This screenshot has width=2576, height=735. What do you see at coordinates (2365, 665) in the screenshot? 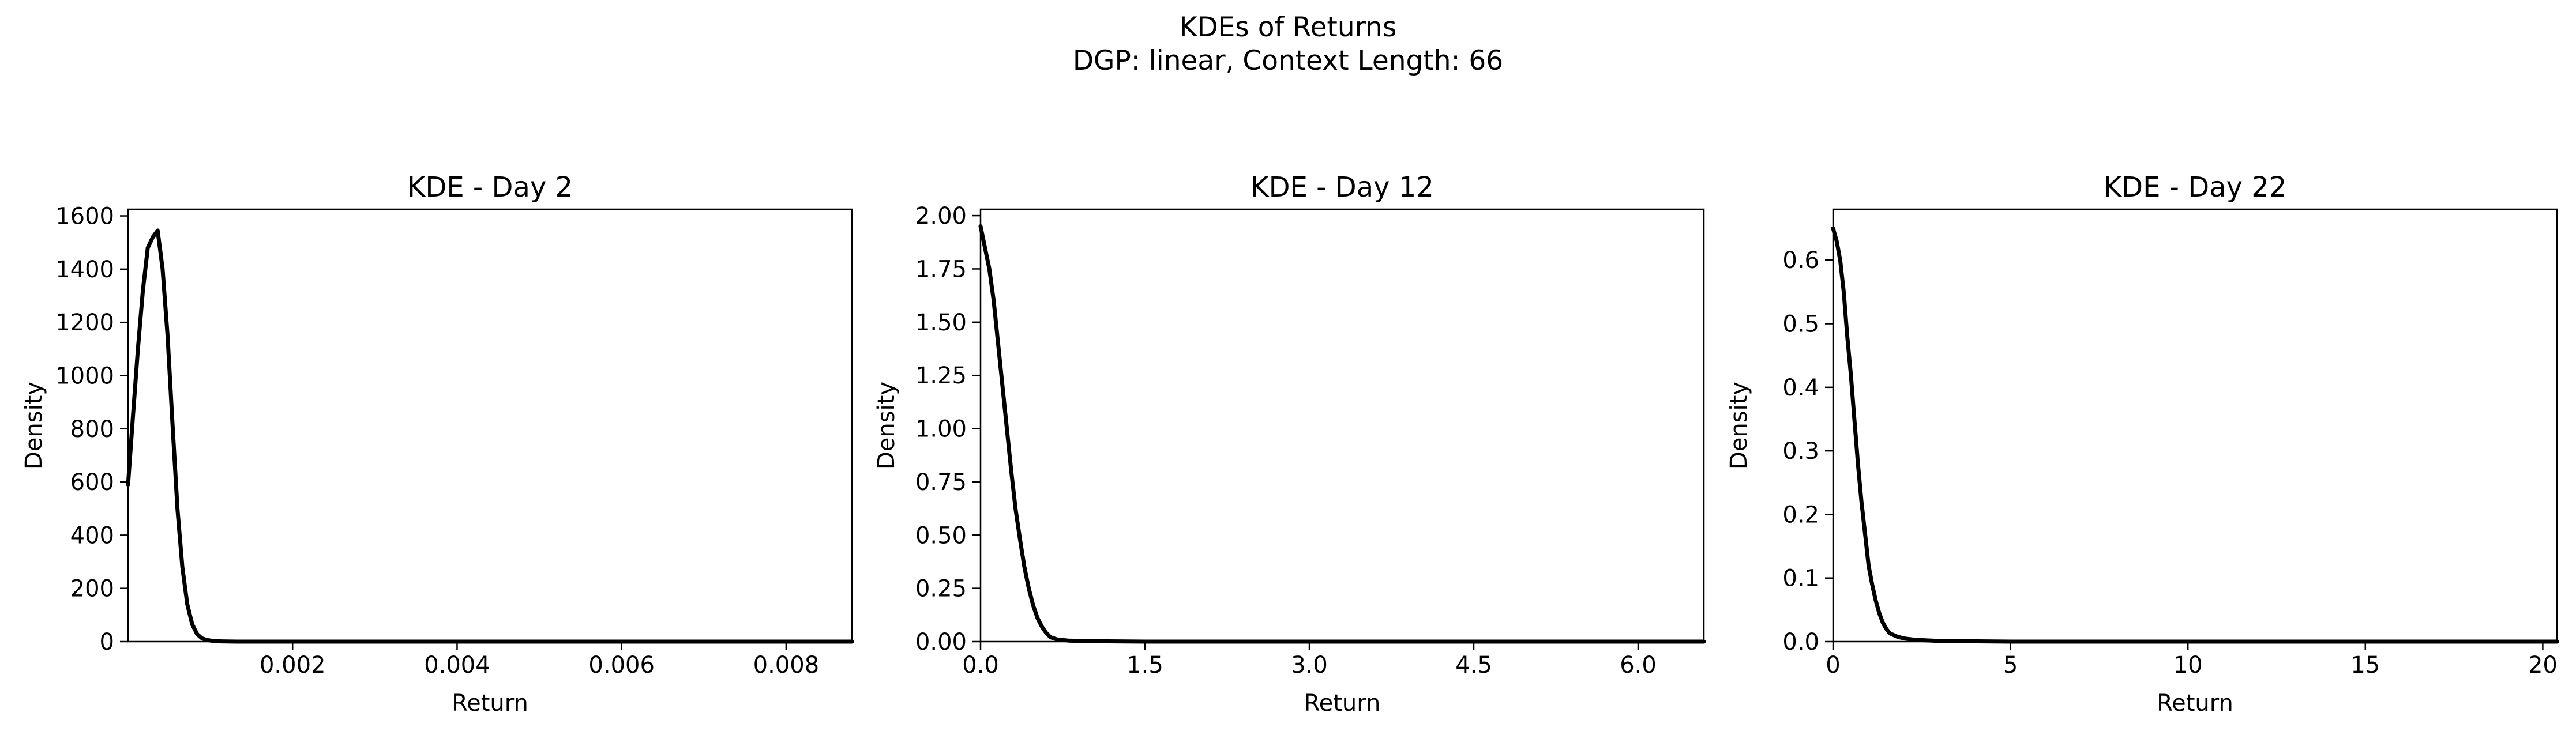
I see `x-tick-label: 15` at bounding box center [2365, 665].